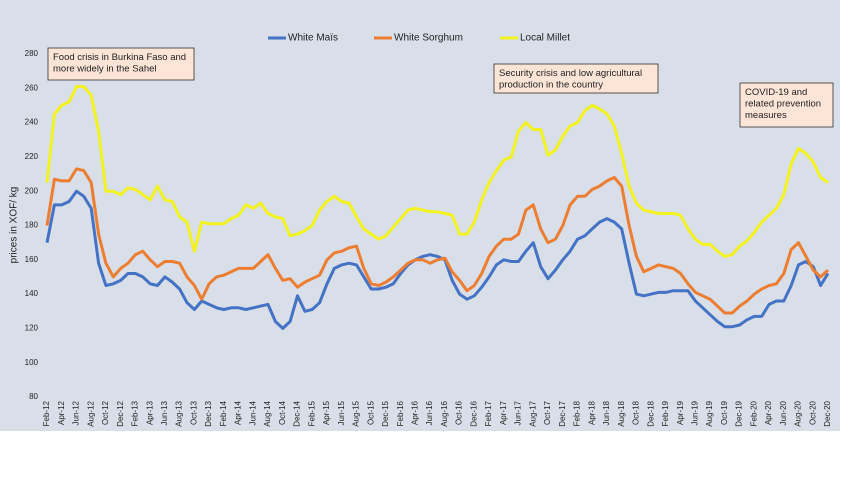  Describe the element at coordinates (14, 225) in the screenshot. I see `y-axis-label: prices in XOF/ kg` at that location.